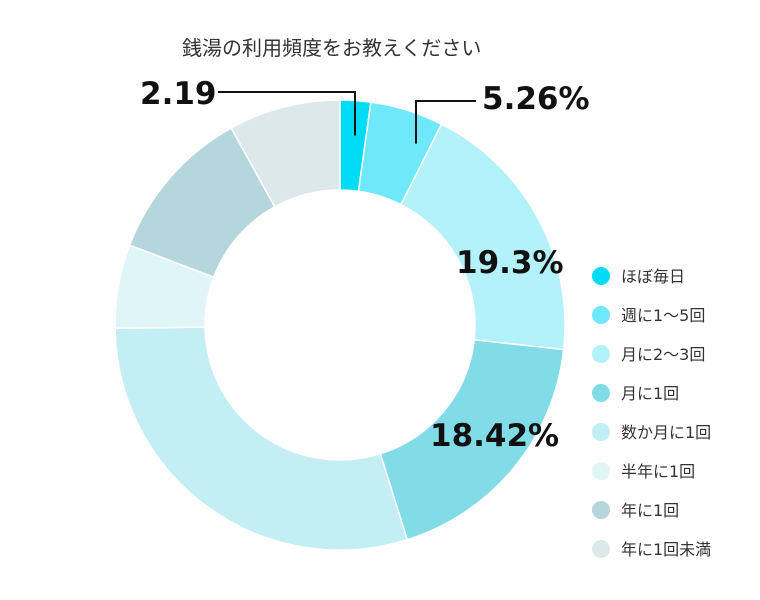  I want to click on legend-label-8: 年に1回未満, so click(666, 549).